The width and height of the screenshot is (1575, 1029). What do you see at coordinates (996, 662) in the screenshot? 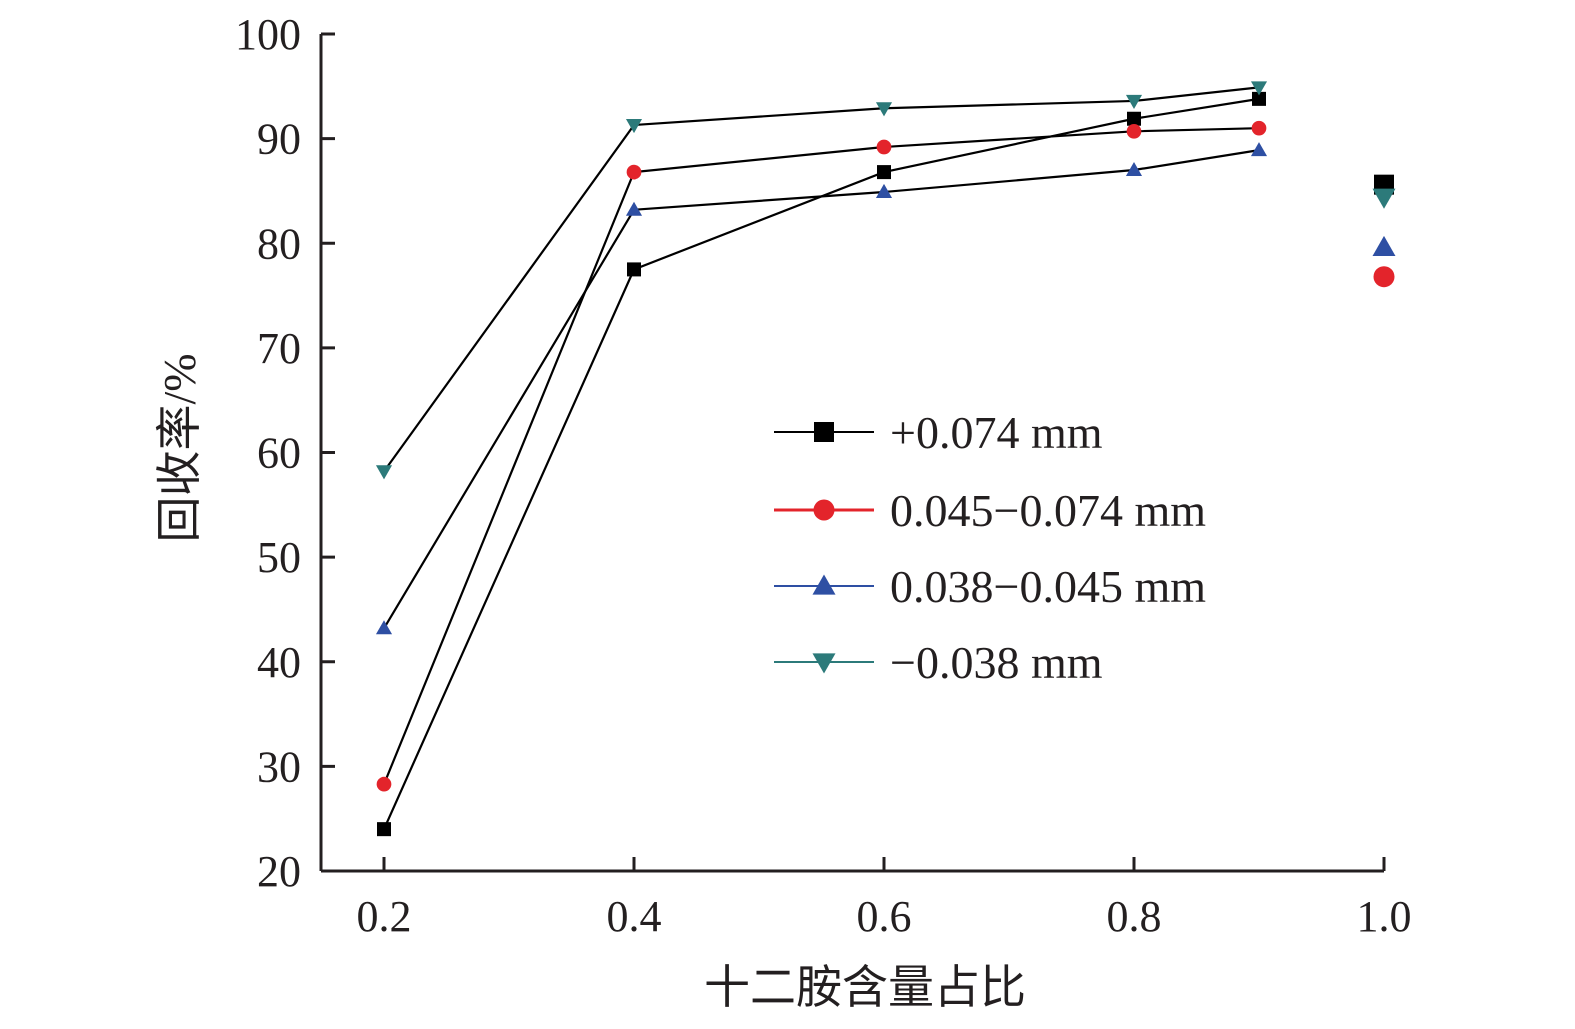
I see `legend-label: −0.038 mm` at bounding box center [996, 662].